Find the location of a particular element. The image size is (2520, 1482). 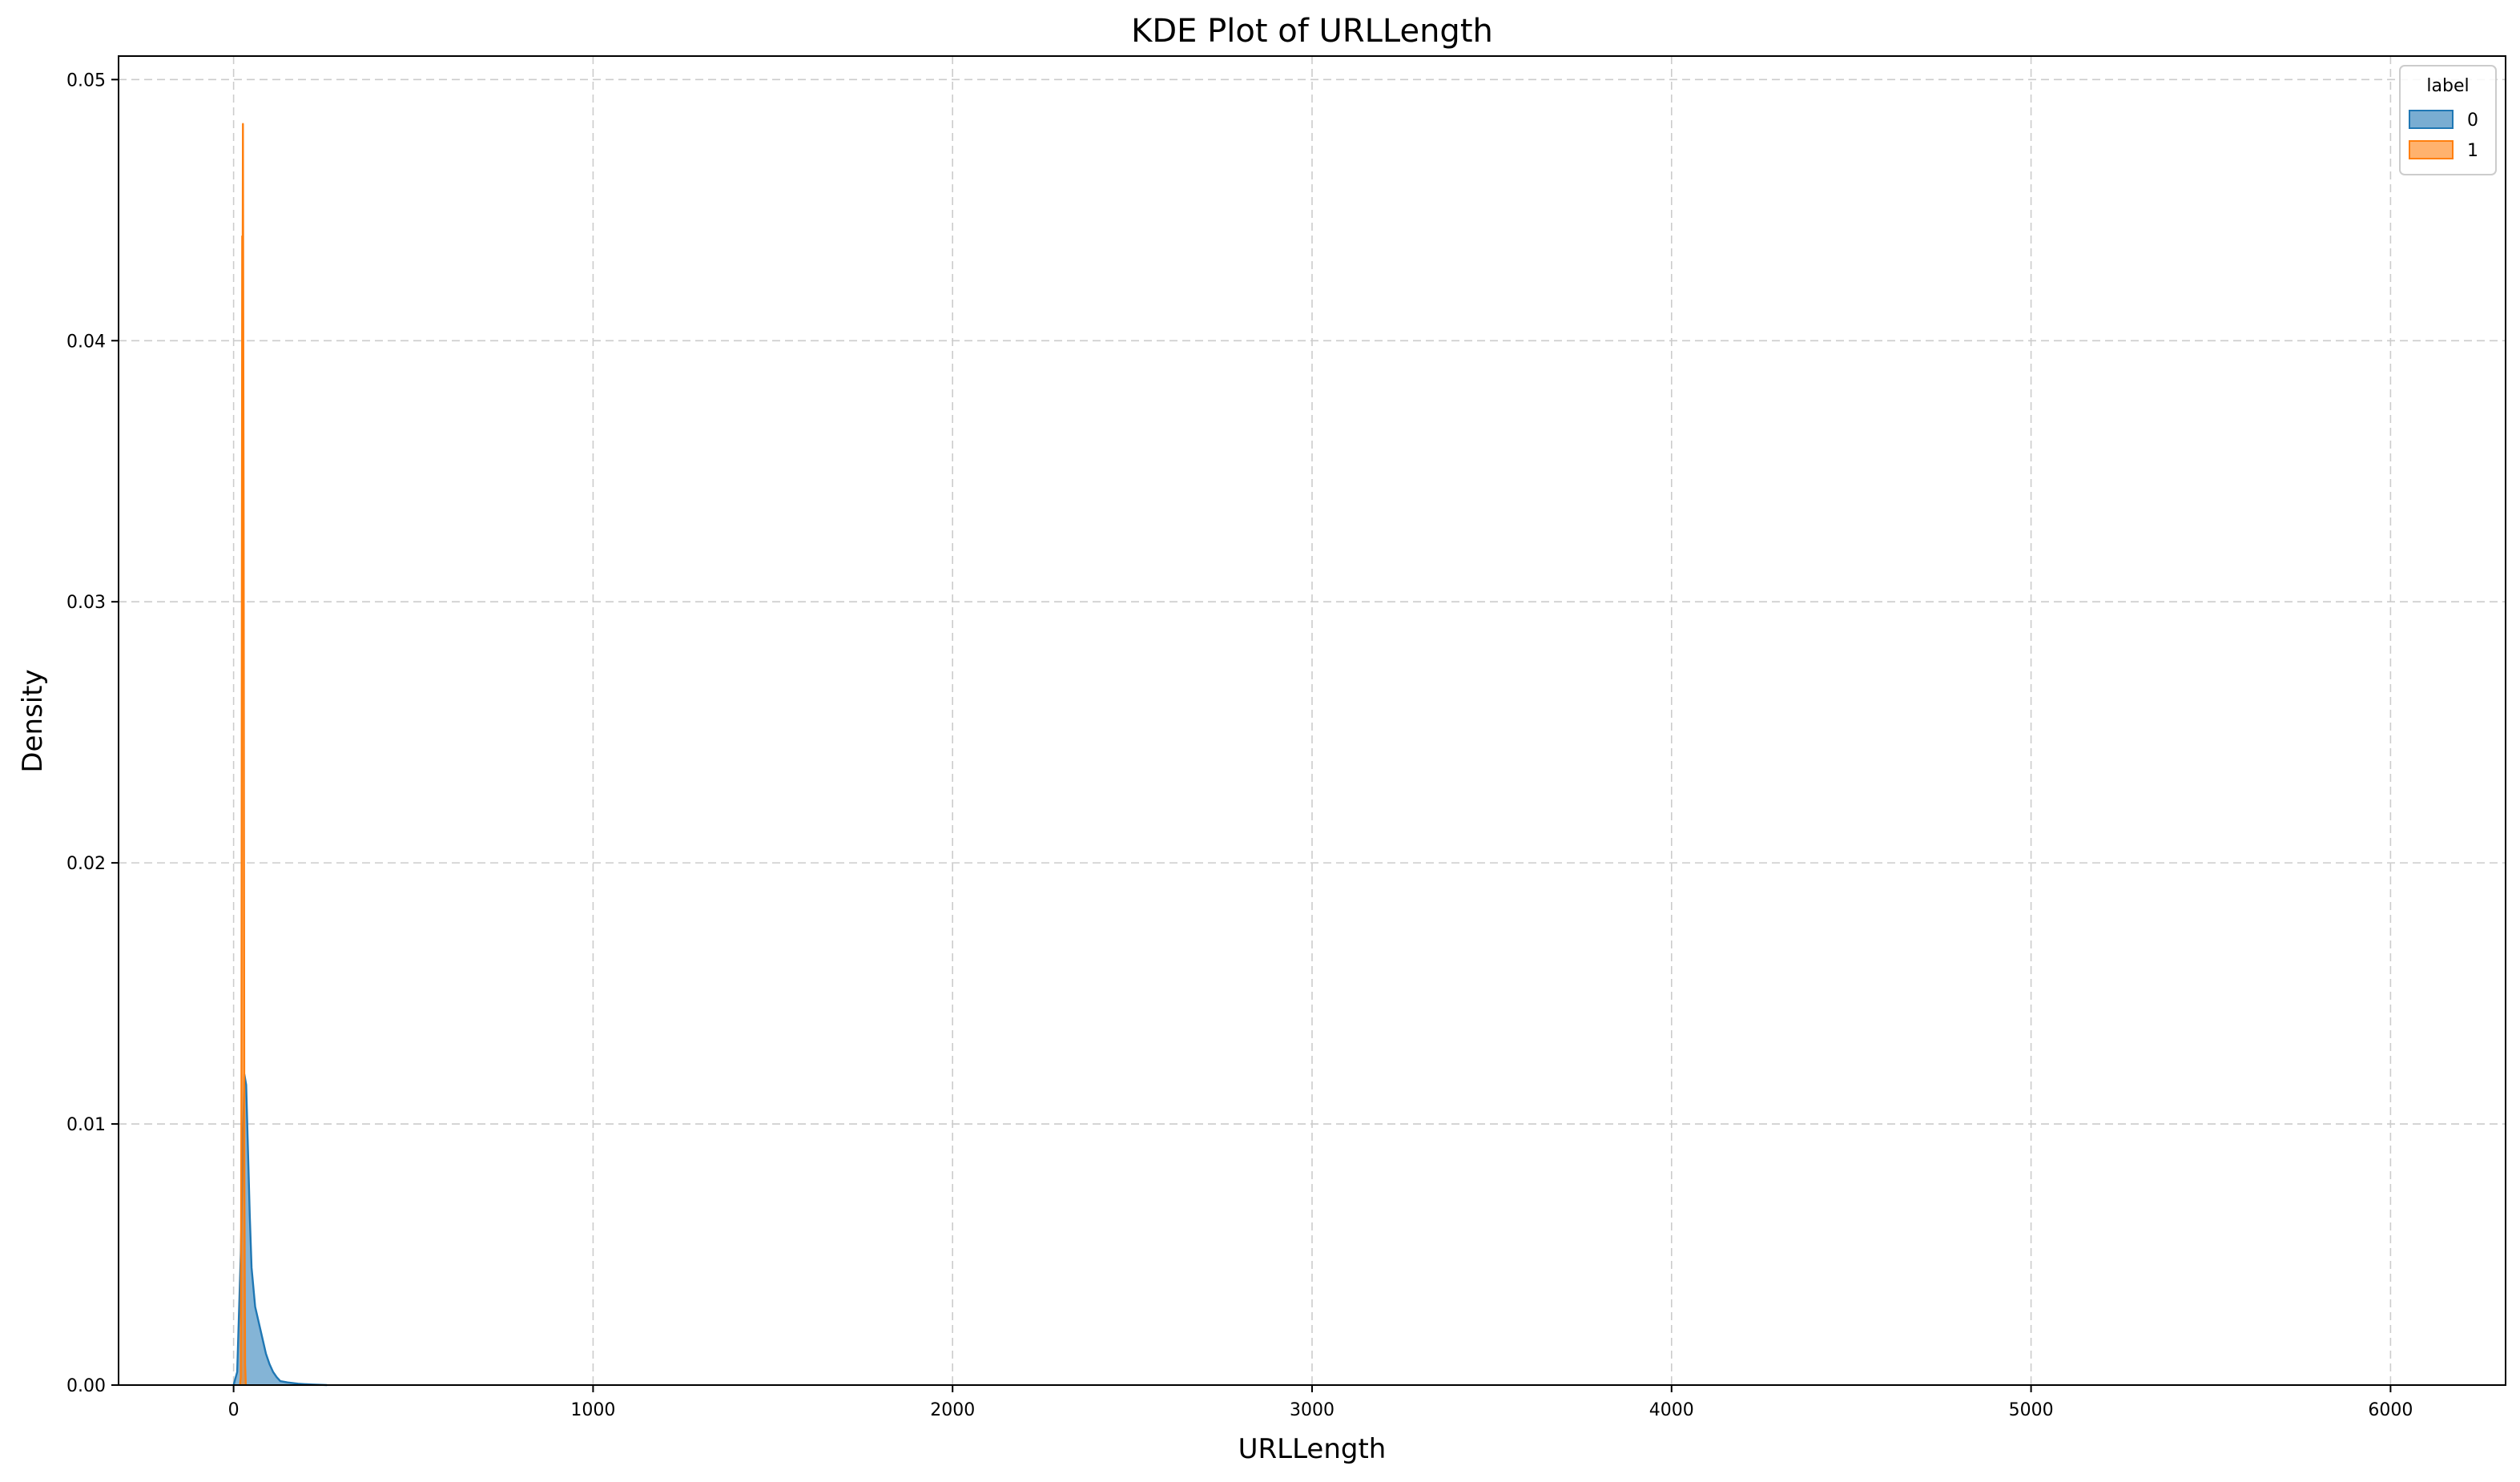

y-axis-ticks: 0.00 0.01 0.02 0.03 0.04 0.05 is located at coordinates (92, 733).